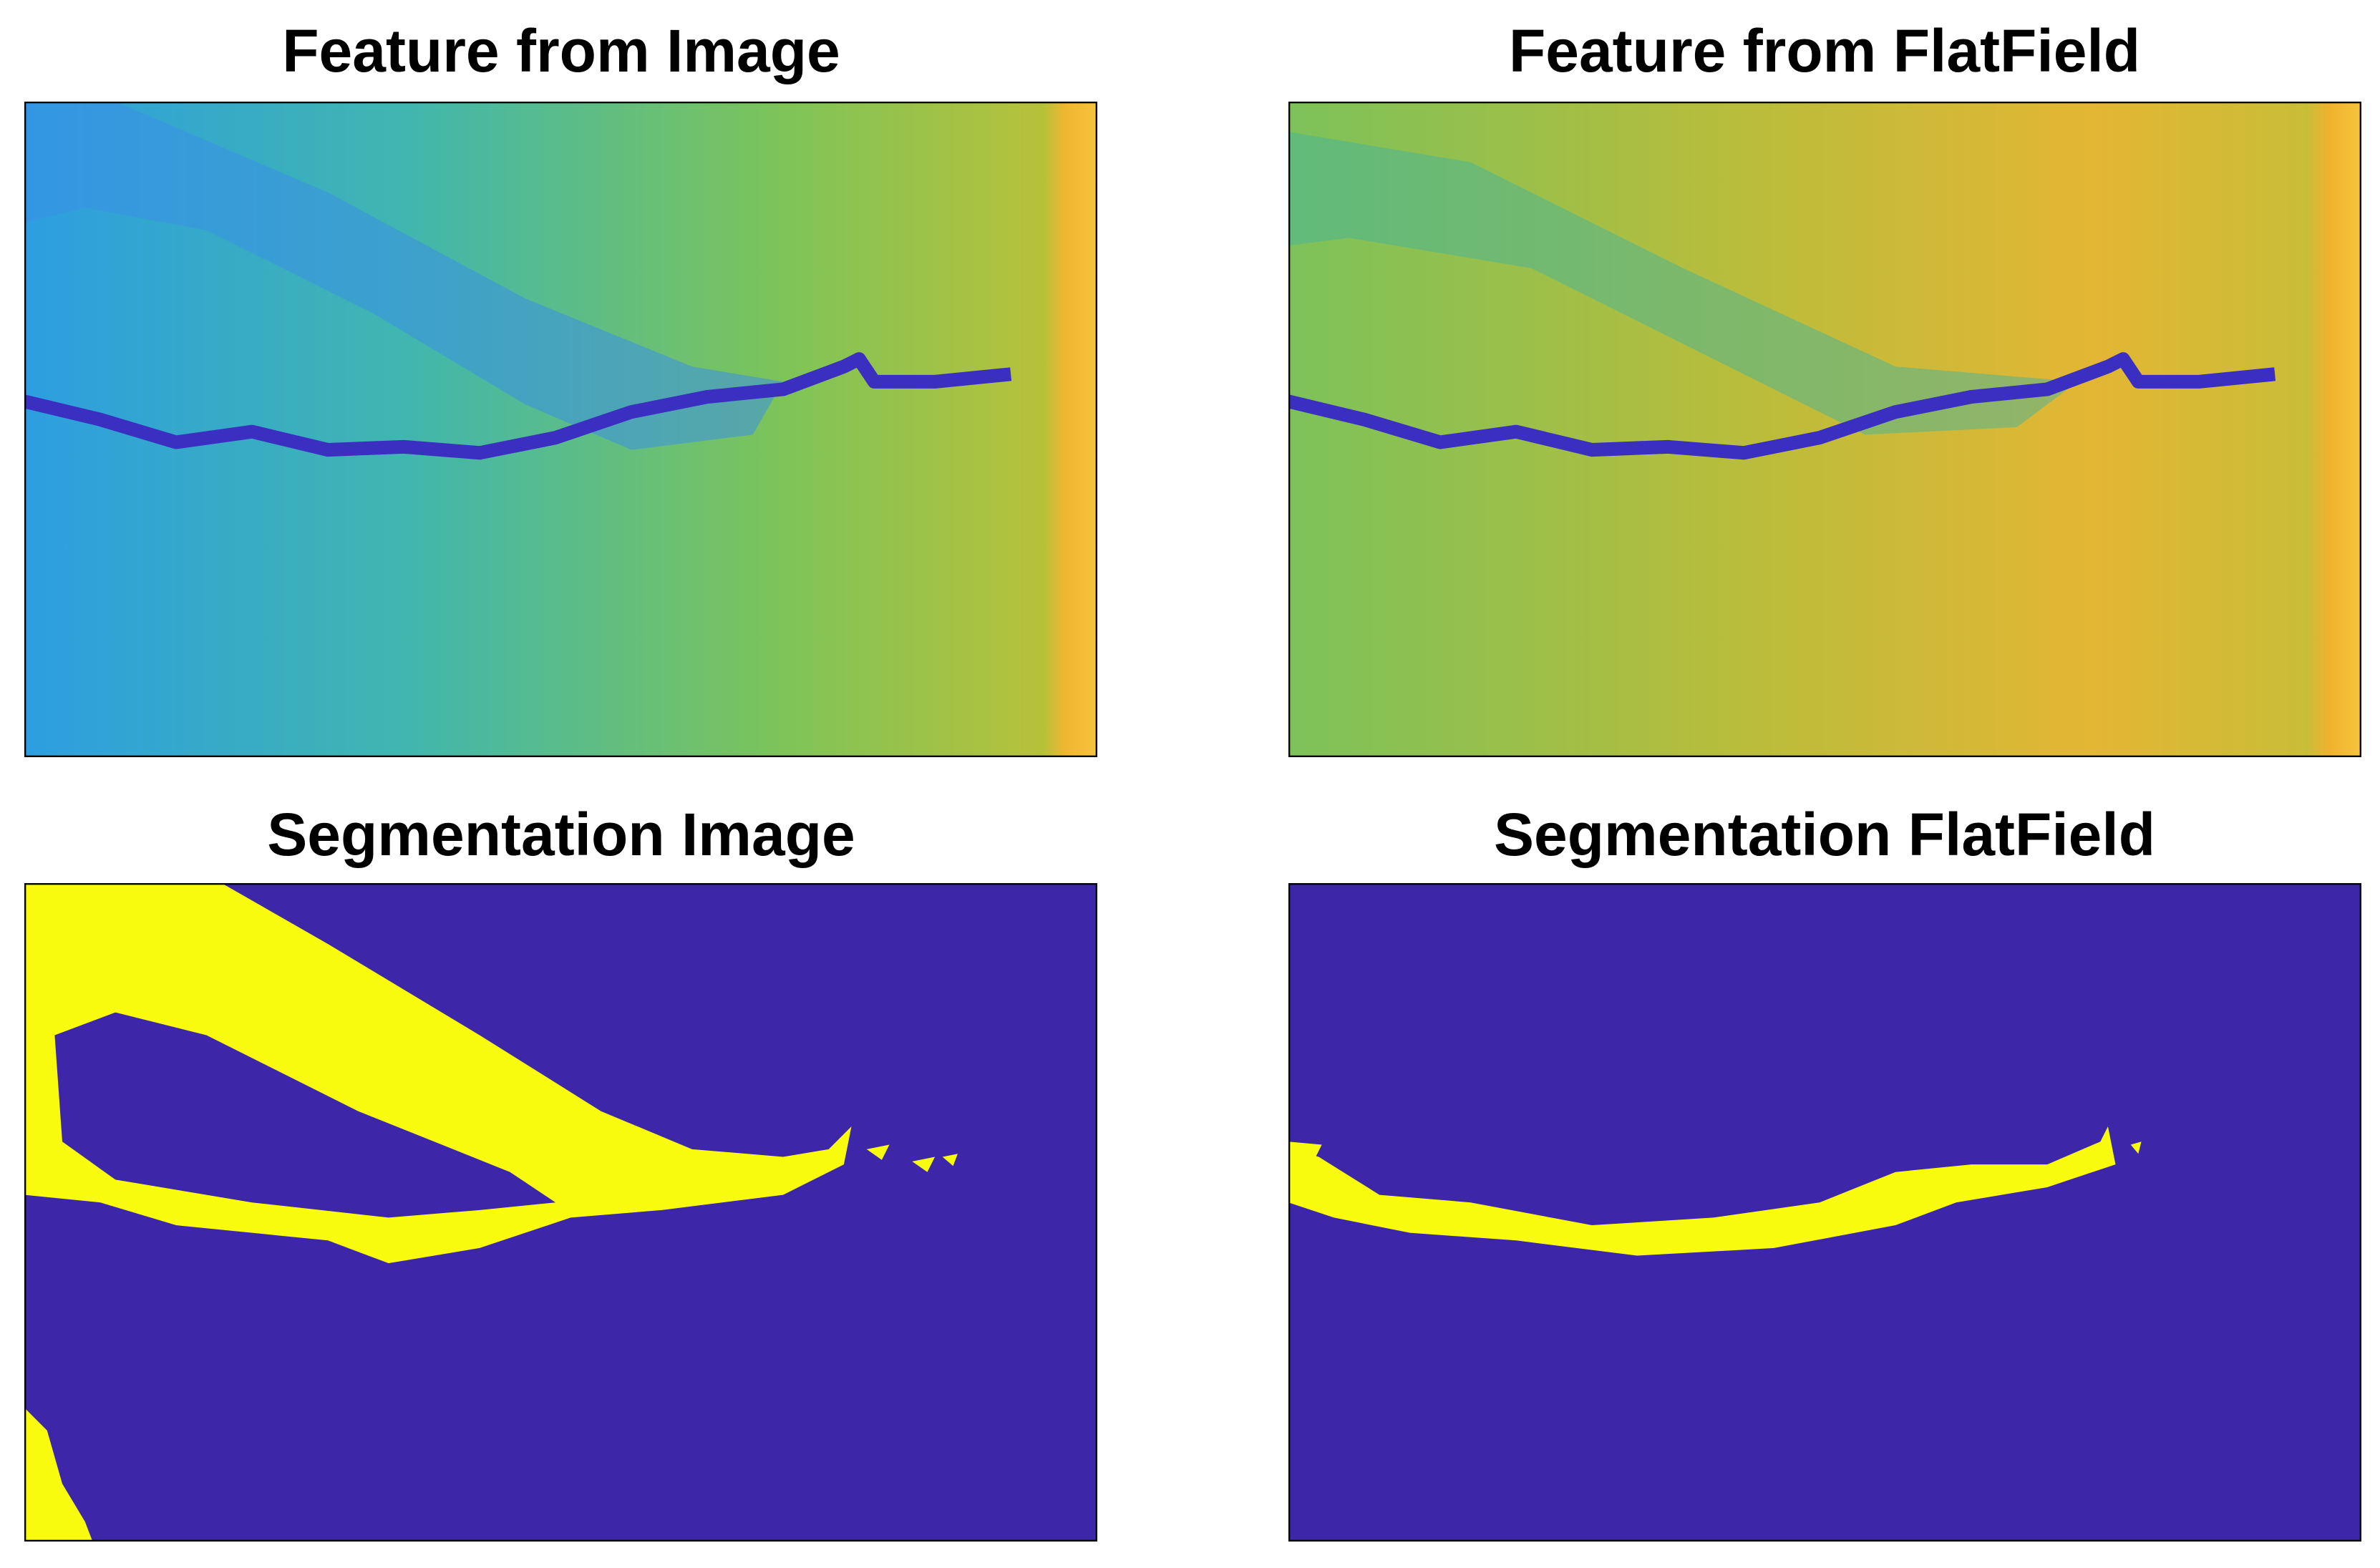 The image size is (2380, 1568). I want to click on panel-title: Segmentation FlatField, so click(1824, 834).